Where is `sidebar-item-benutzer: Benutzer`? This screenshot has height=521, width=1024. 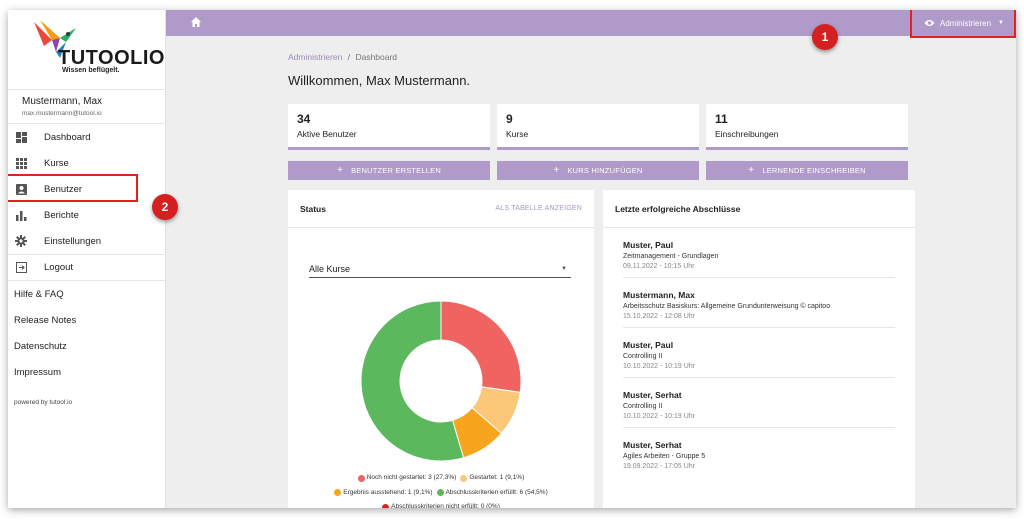 sidebar-item-benutzer: Benutzer is located at coordinates (86, 189).